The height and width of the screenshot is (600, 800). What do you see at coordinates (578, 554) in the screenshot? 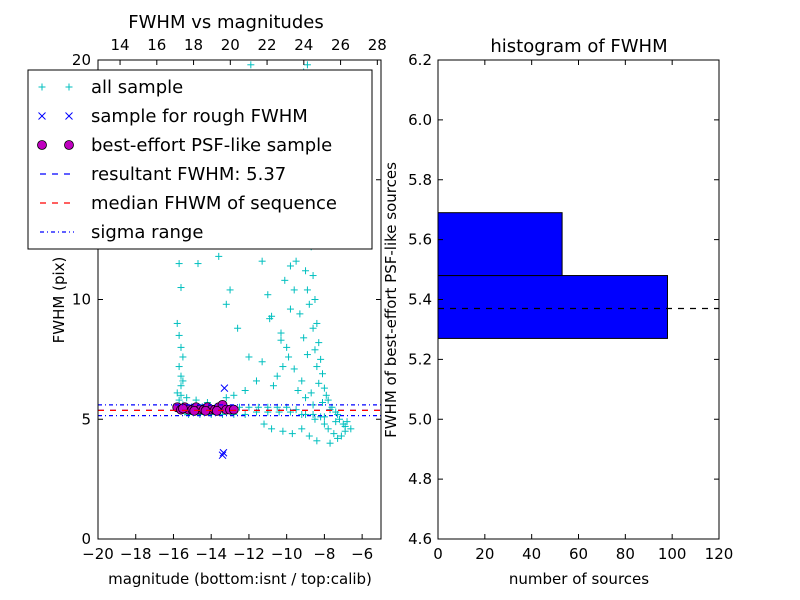
I see `hist-x-tick-label-3: 60` at bounding box center [578, 554].